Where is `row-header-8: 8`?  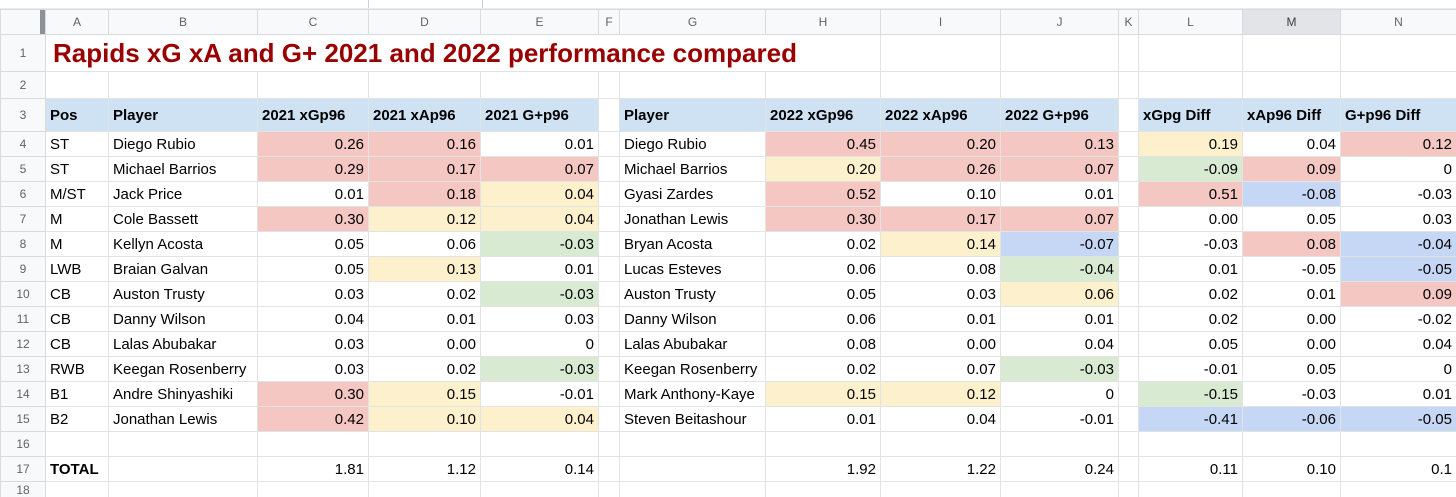 row-header-8: 8 is located at coordinates (23, 244).